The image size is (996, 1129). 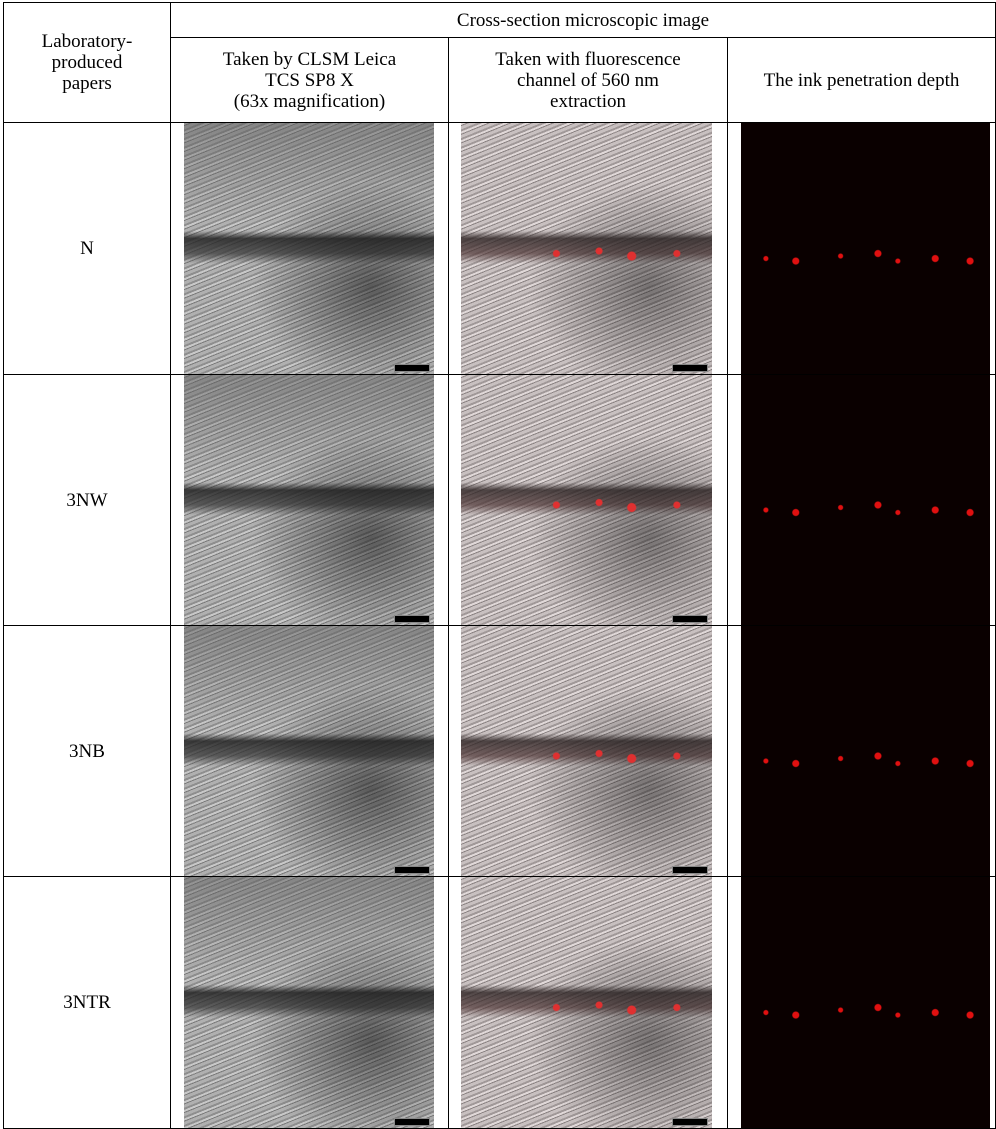 I want to click on group-header: Cross-section microscopic image, so click(x=583, y=20).